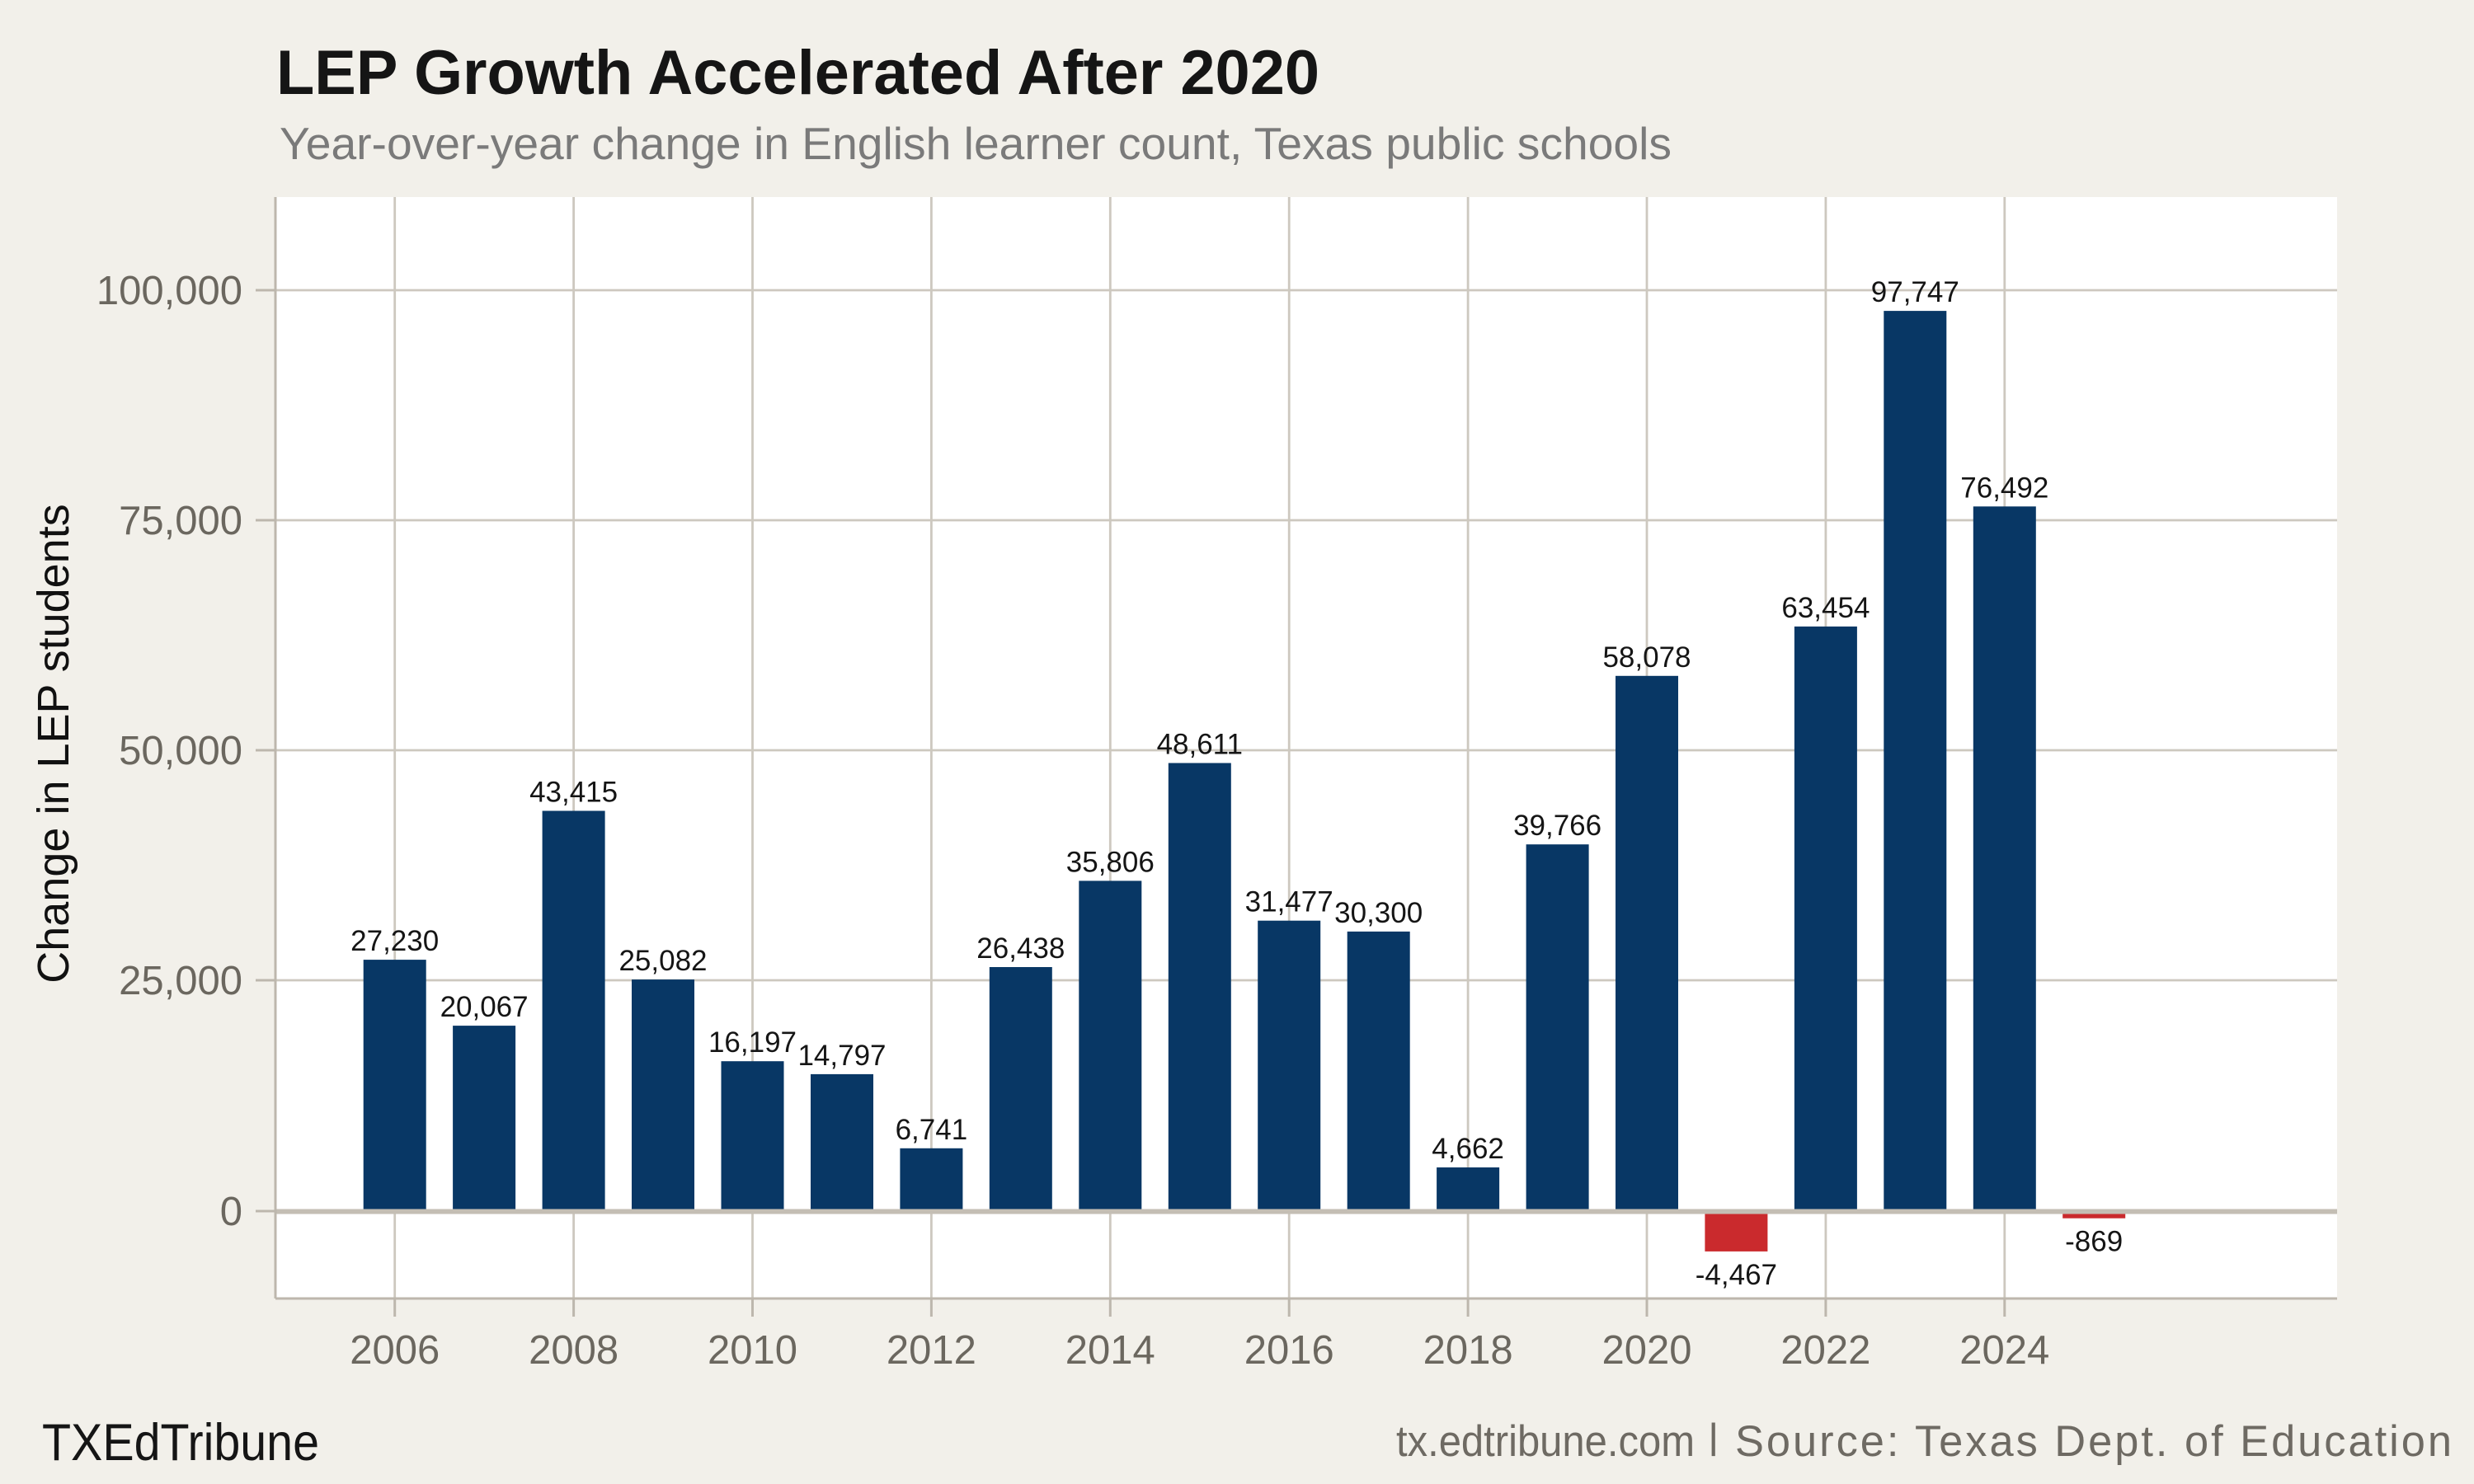  What do you see at coordinates (53, 743) in the screenshot?
I see `svg-text: Change in LEP students` at bounding box center [53, 743].